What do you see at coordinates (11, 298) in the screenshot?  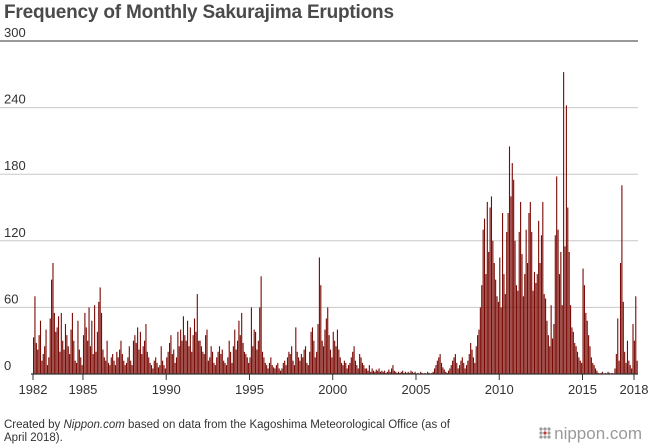 I see `y-tick-label: 60` at bounding box center [11, 298].